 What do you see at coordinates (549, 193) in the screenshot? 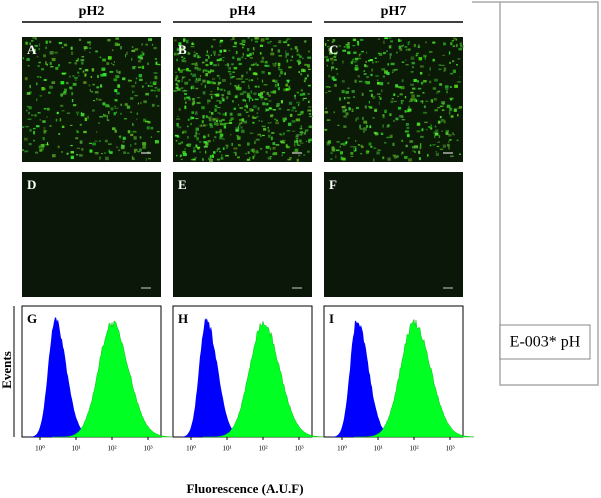
I see `side-frame` at bounding box center [549, 193].